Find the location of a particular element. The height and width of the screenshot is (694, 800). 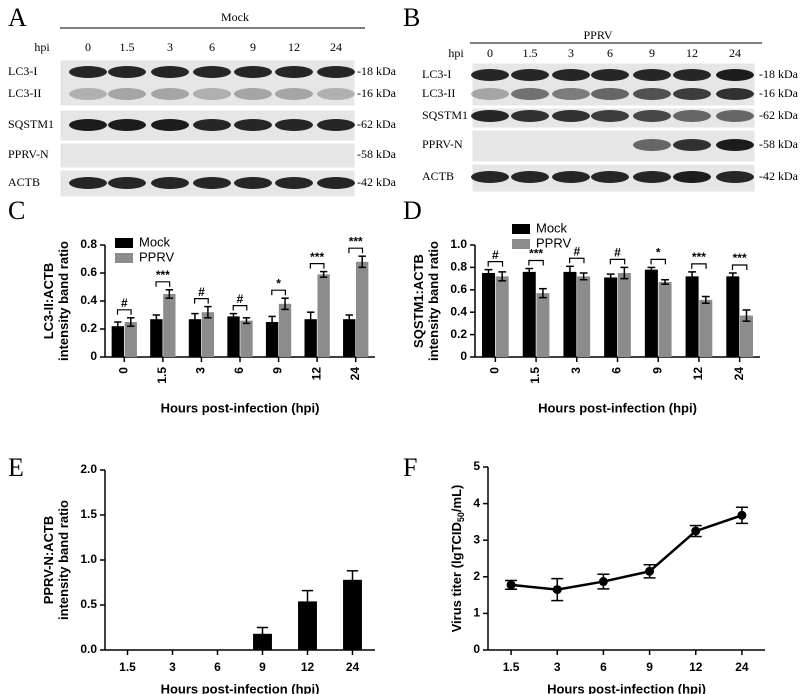

y-tick-label: 2.0 is located at coordinates (88, 469).